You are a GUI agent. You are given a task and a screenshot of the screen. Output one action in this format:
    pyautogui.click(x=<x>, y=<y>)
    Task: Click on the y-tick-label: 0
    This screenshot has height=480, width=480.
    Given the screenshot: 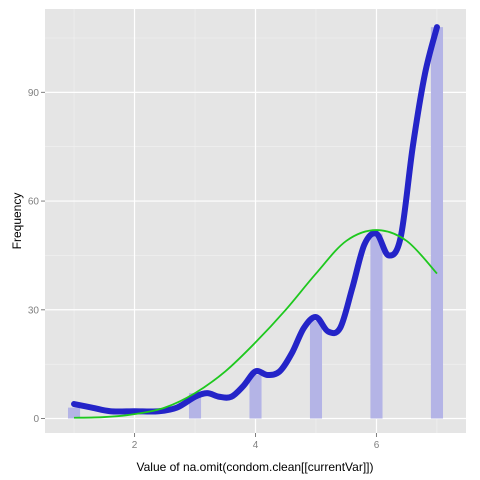 What is the action you would take?
    pyautogui.click(x=36, y=419)
    